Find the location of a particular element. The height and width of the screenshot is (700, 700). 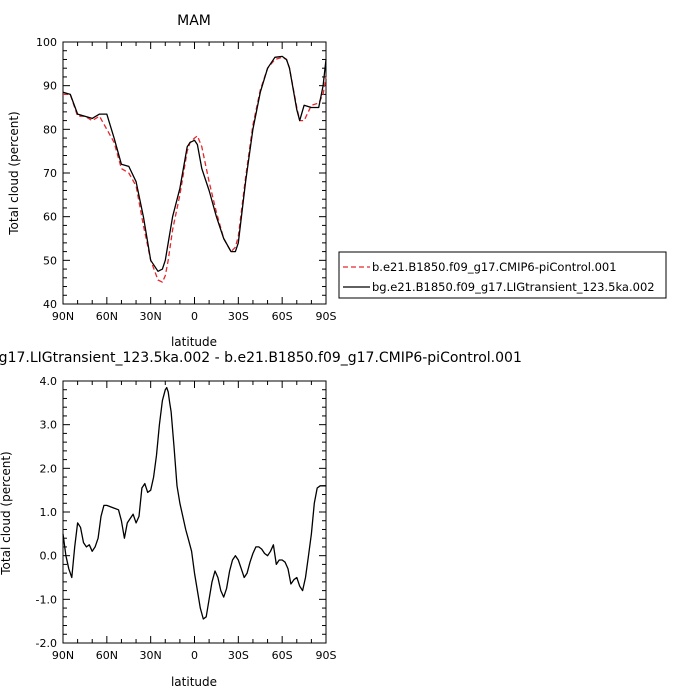

bottom-y-tick-label: -1.0 is located at coordinates (46, 599).